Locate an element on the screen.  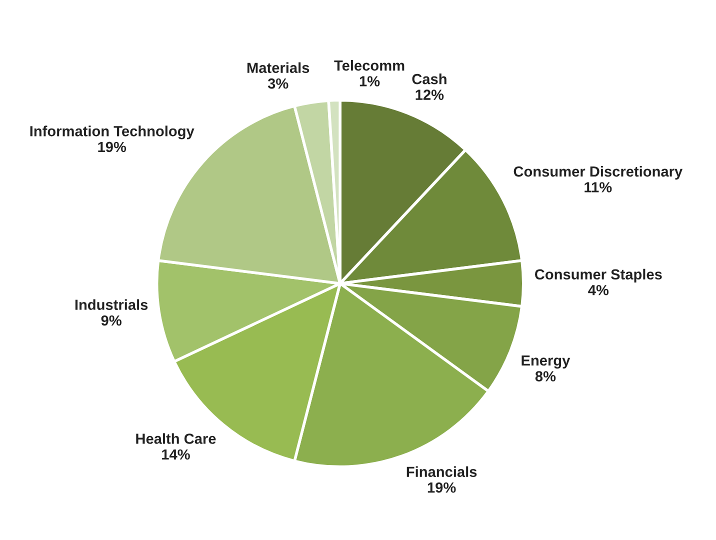
data-label: 9% is located at coordinates (111, 320).